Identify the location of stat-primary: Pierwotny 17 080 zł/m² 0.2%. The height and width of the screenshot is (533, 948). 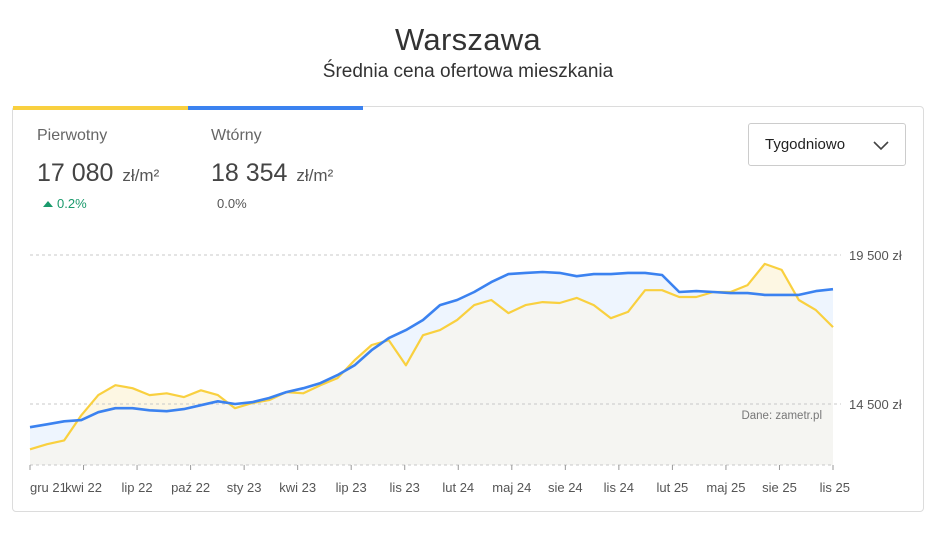
(98, 169).